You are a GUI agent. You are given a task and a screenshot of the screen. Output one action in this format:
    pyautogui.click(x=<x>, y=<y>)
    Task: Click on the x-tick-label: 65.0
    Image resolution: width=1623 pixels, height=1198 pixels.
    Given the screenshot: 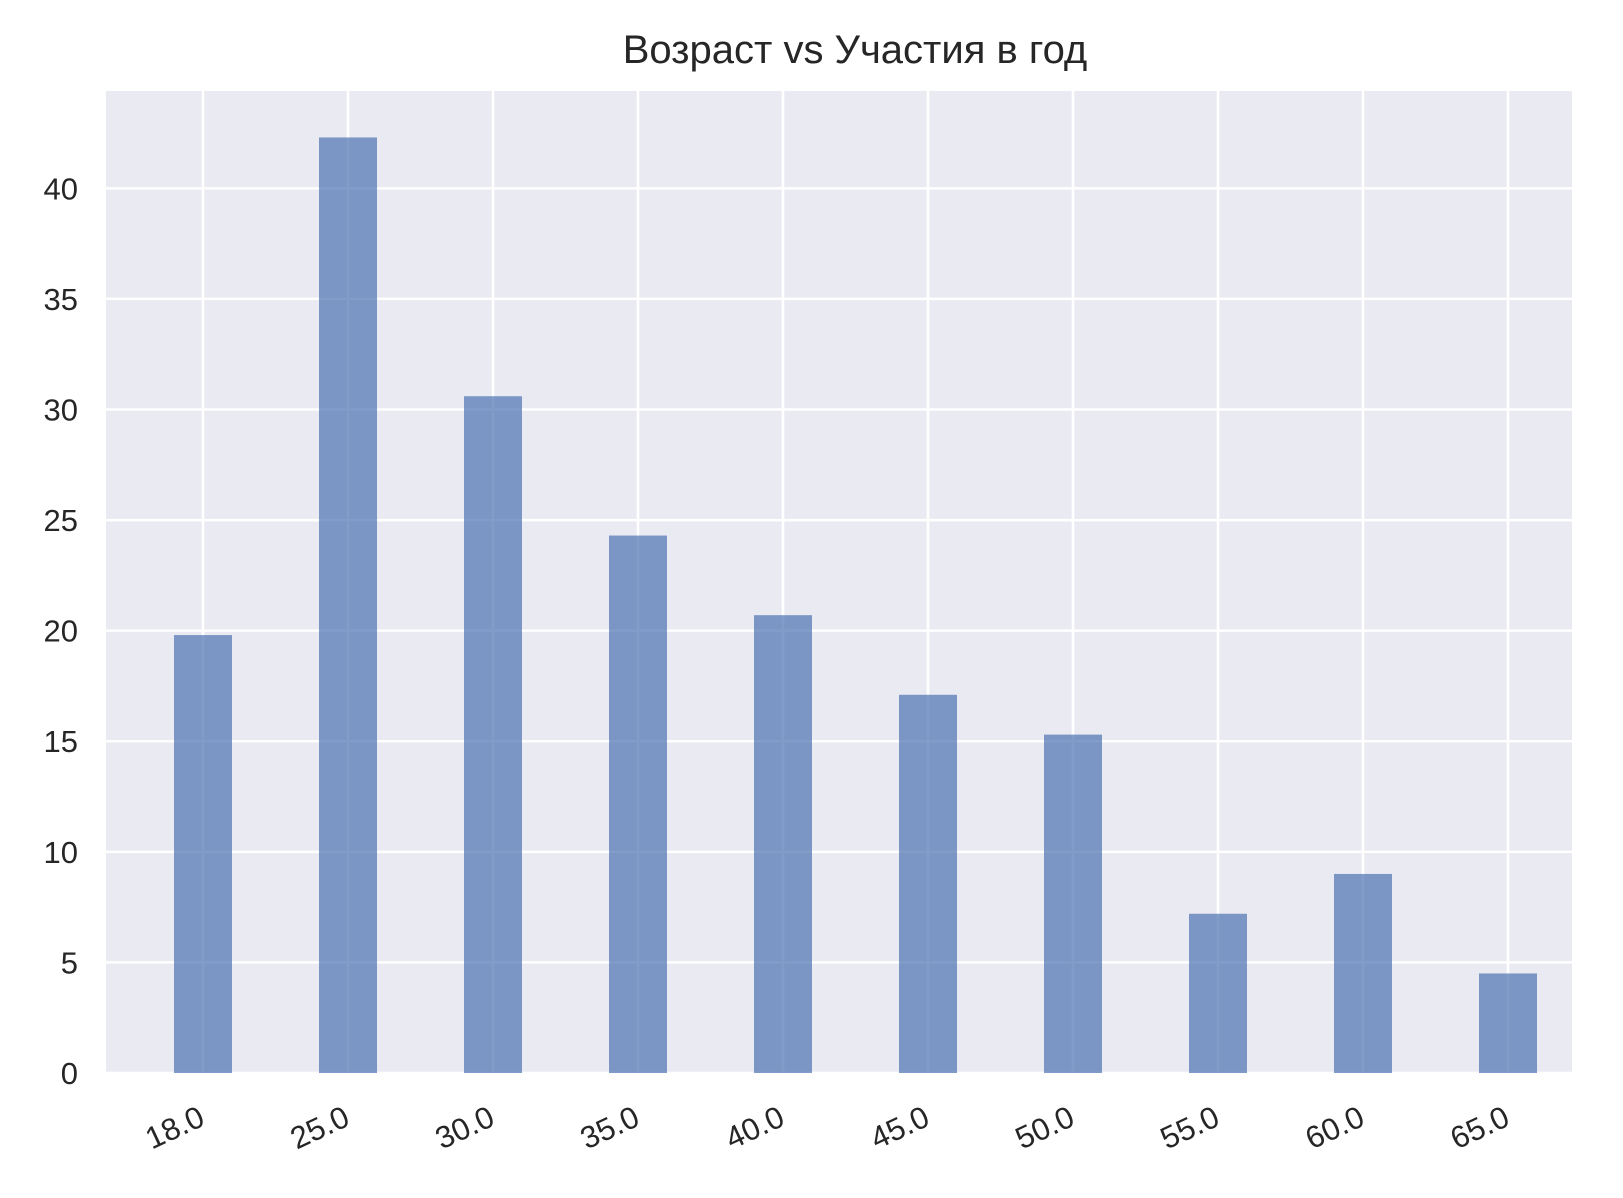 What is the action you would take?
    pyautogui.click(x=1479, y=1127)
    